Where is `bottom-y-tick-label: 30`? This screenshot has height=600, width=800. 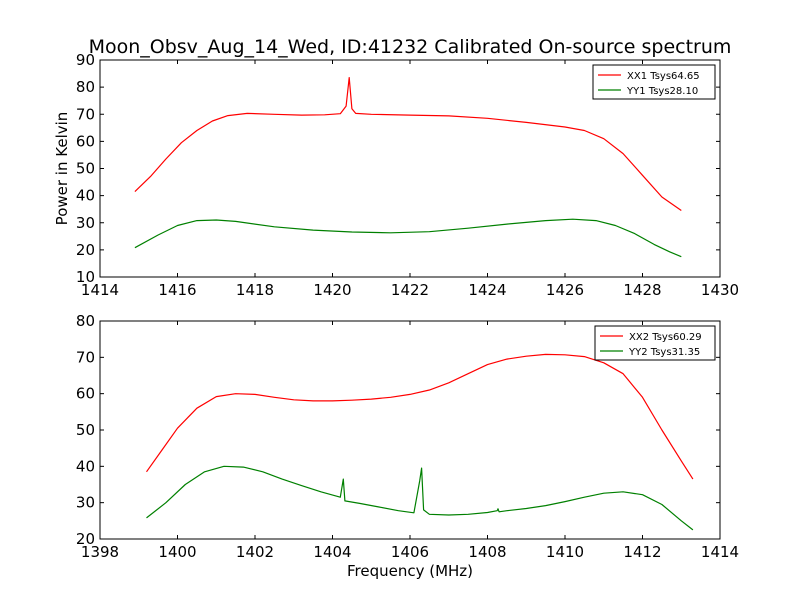 bottom-y-tick-label: 30 is located at coordinates (85, 503).